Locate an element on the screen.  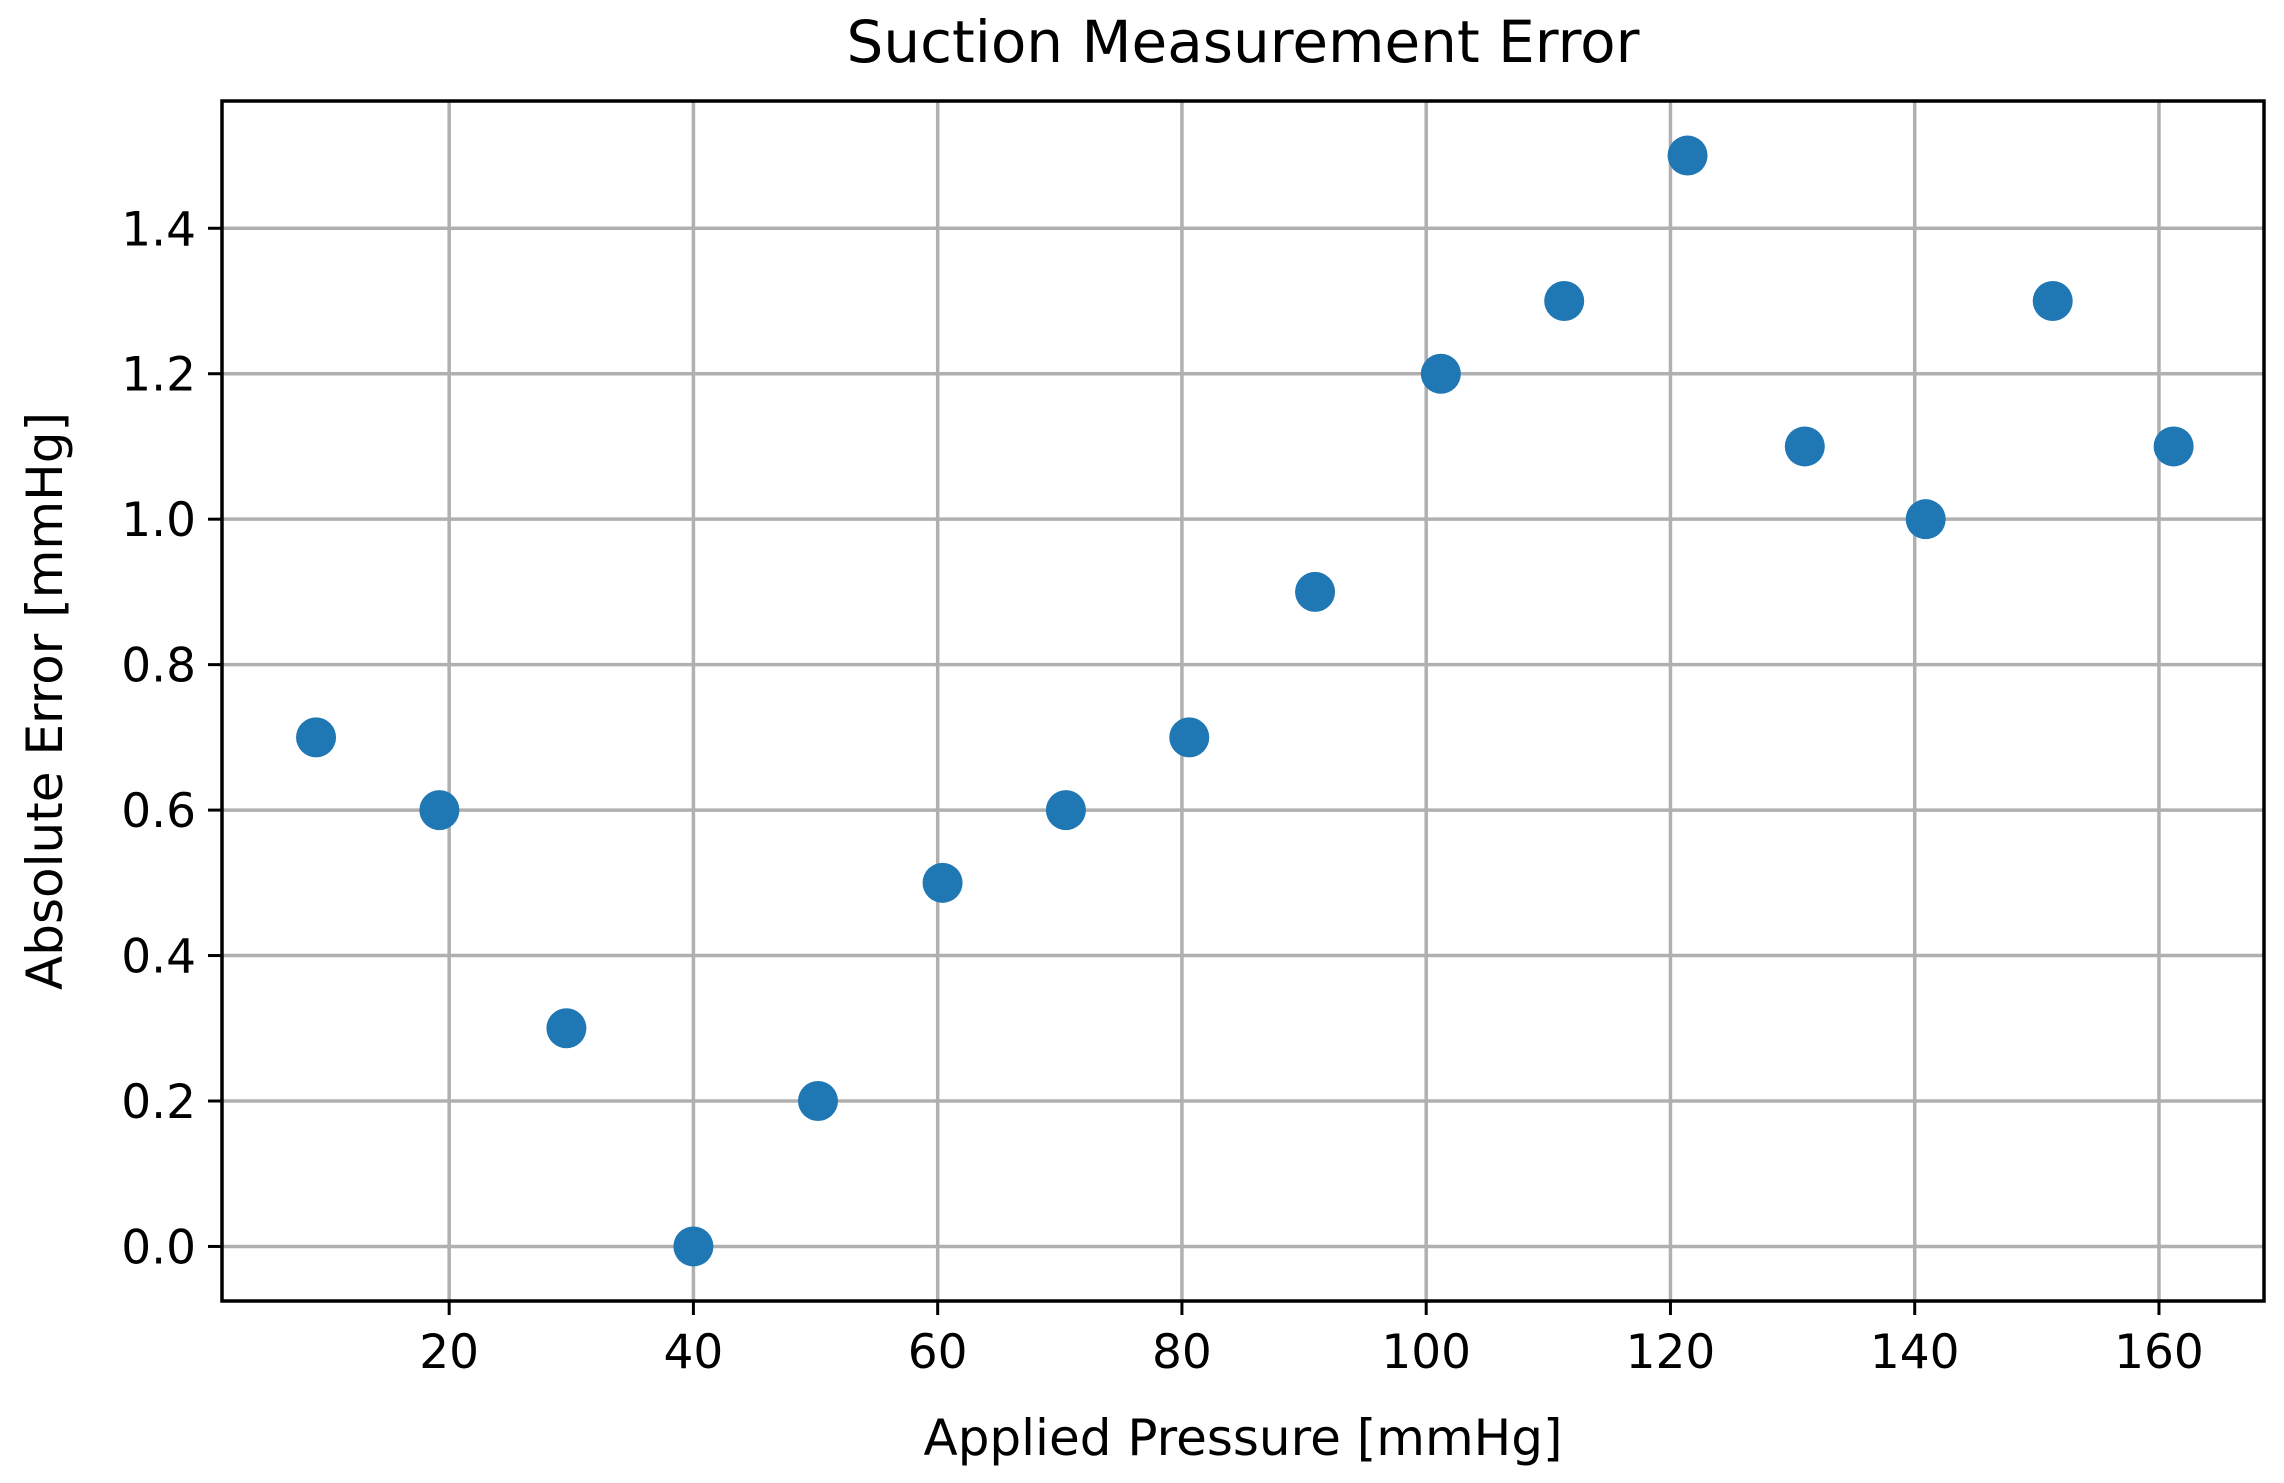
y-axis: 0.0 0.2 0.4 0.6 0.8 1.0 1.2 1.4 is located at coordinates (171, 738).